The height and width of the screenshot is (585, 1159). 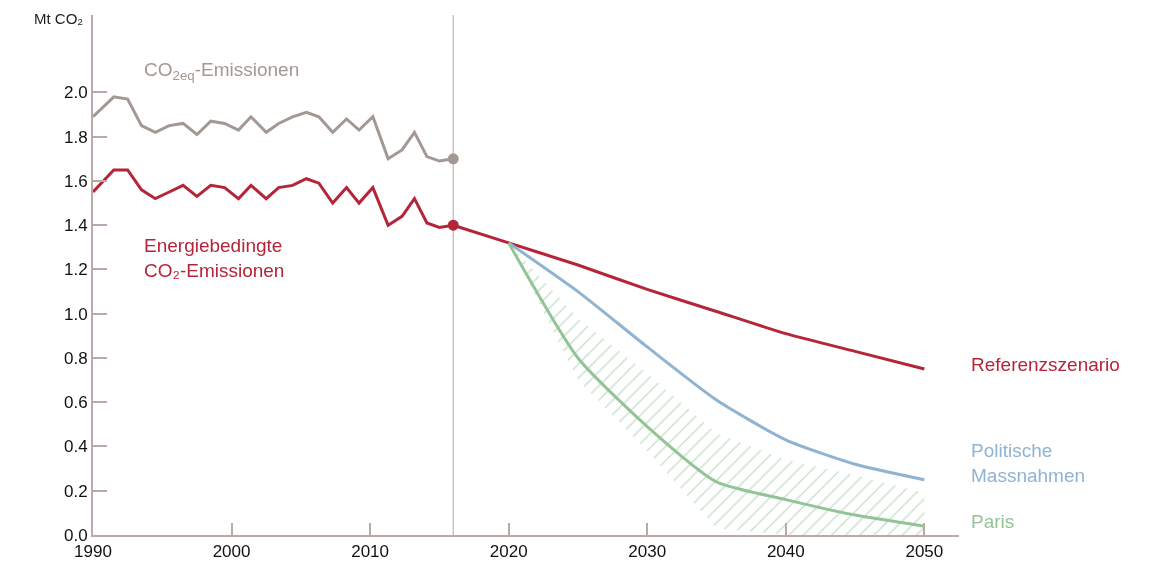 What do you see at coordinates (75, 270) in the screenshot?
I see `y-tick-label: 1.2` at bounding box center [75, 270].